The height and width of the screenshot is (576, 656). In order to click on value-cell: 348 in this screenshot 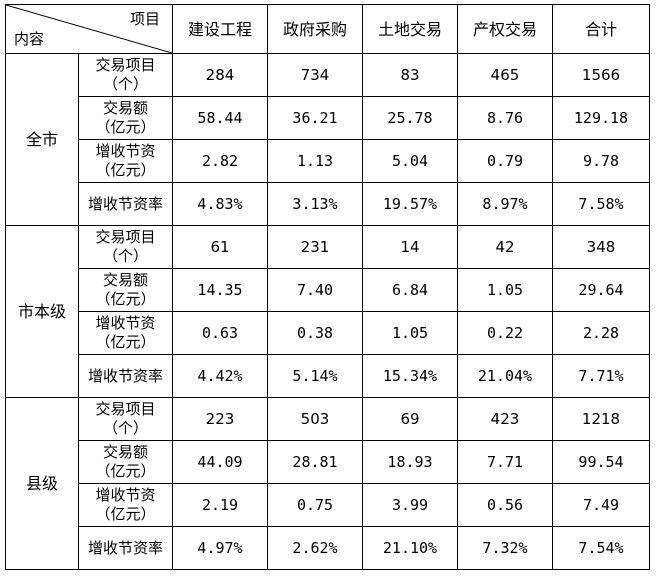, I will do `click(601, 247)`.